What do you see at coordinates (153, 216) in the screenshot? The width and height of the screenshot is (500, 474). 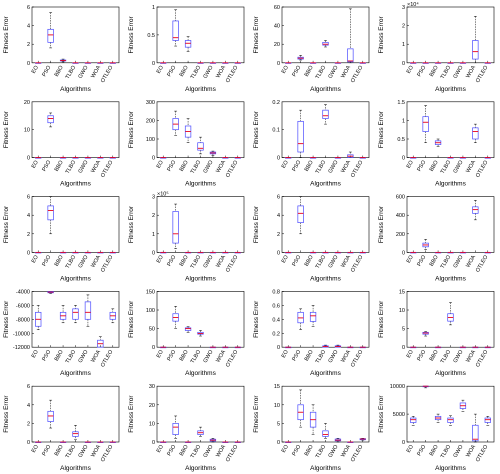 I see `y-tick-label: 2` at bounding box center [153, 216].